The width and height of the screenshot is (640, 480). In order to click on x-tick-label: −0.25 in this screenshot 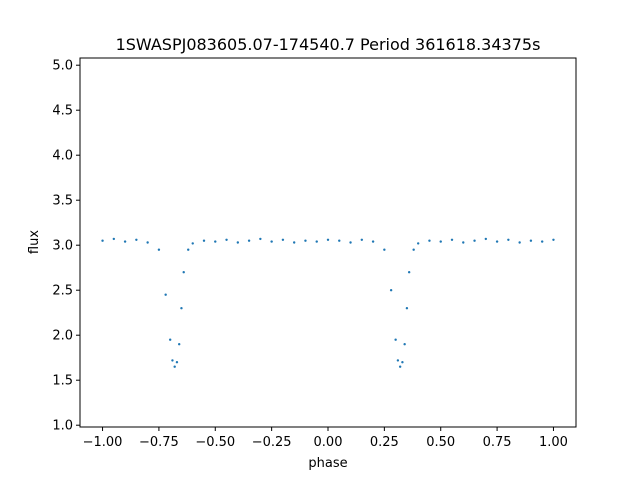, I will do `click(272, 442)`.